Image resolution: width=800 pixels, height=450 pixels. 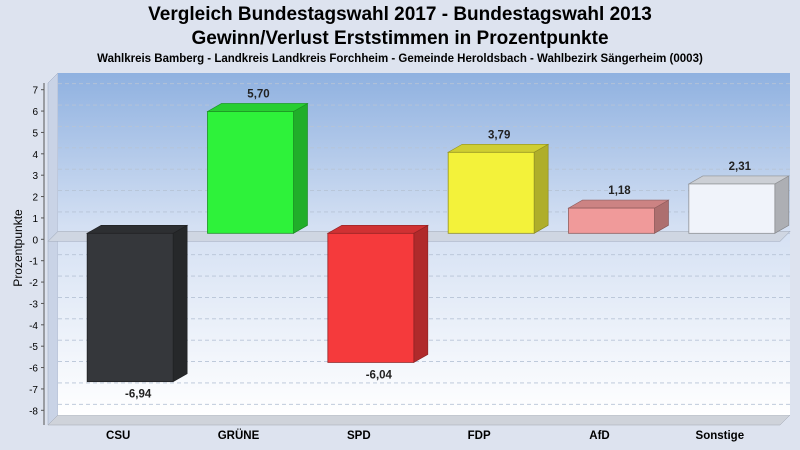 What do you see at coordinates (619, 191) in the screenshot?
I see `data-label: 1,18` at bounding box center [619, 191].